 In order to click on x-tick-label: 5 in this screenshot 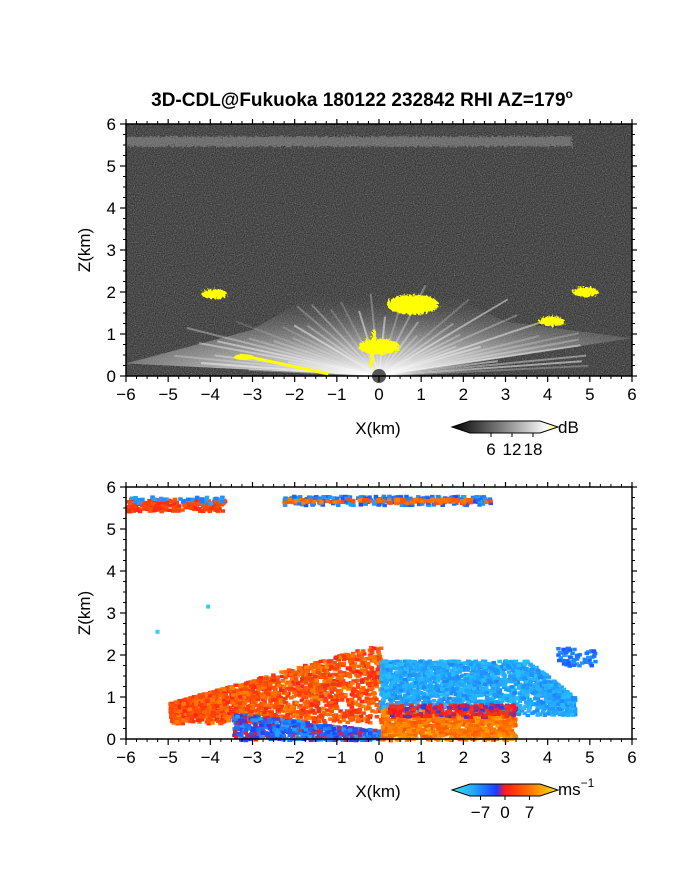, I will do `click(589, 394)`.